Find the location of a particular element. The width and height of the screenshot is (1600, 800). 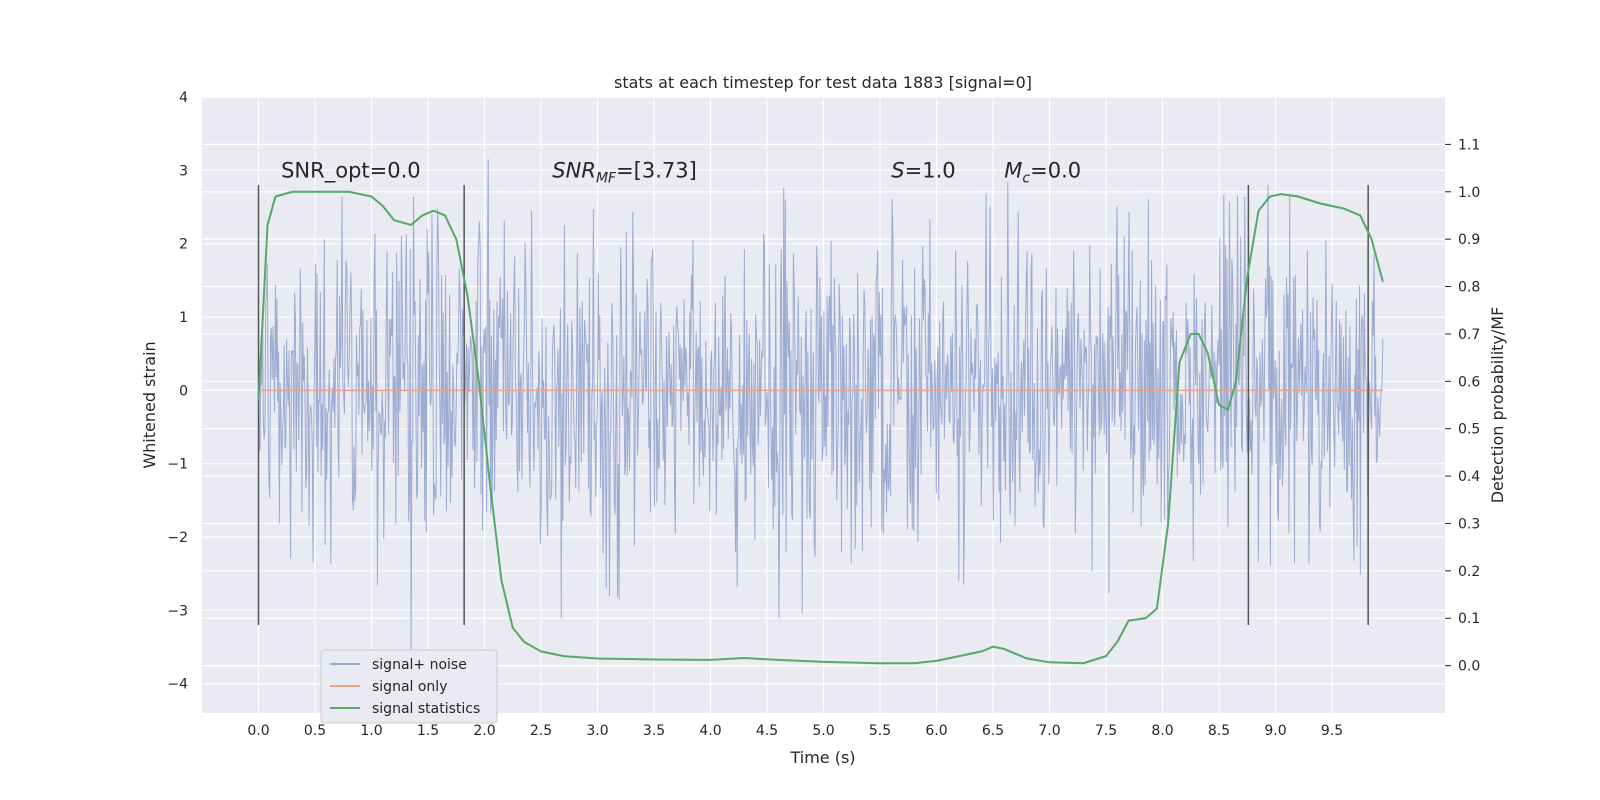

y2-tick-label: 0.3 is located at coordinates (1469, 524).